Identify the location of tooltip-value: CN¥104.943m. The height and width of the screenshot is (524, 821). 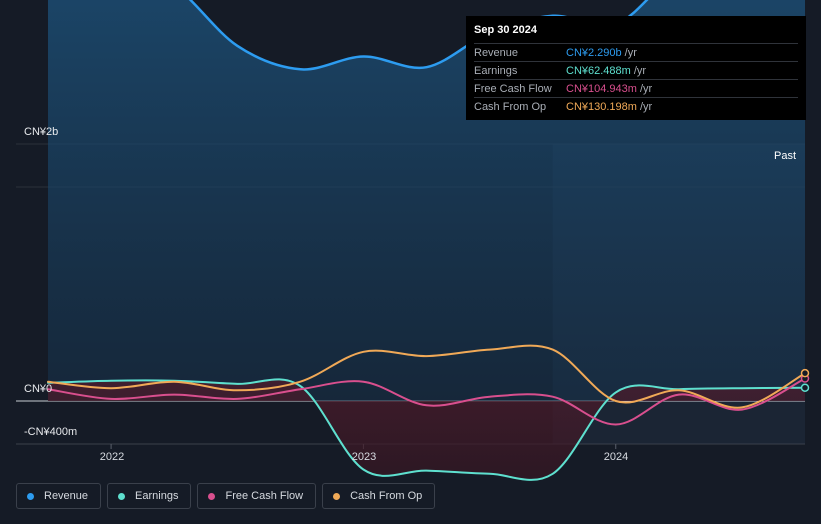
(601, 88).